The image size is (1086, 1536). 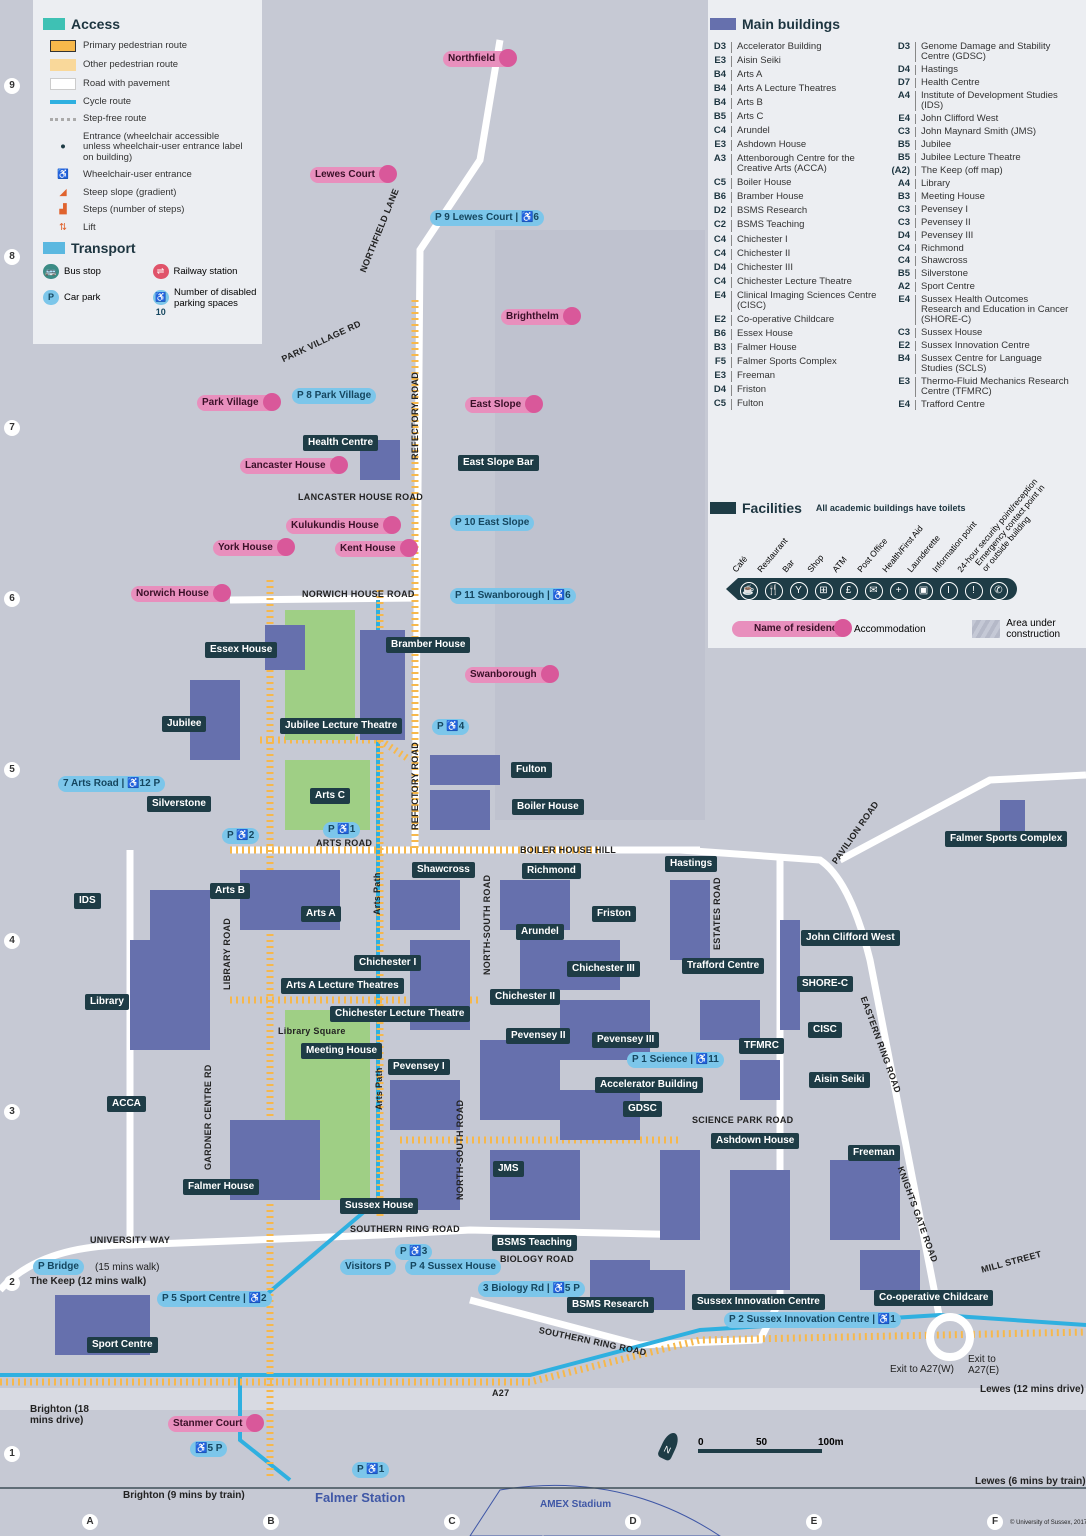 I want to click on residence-label: Swanborough, so click(x=512, y=674).